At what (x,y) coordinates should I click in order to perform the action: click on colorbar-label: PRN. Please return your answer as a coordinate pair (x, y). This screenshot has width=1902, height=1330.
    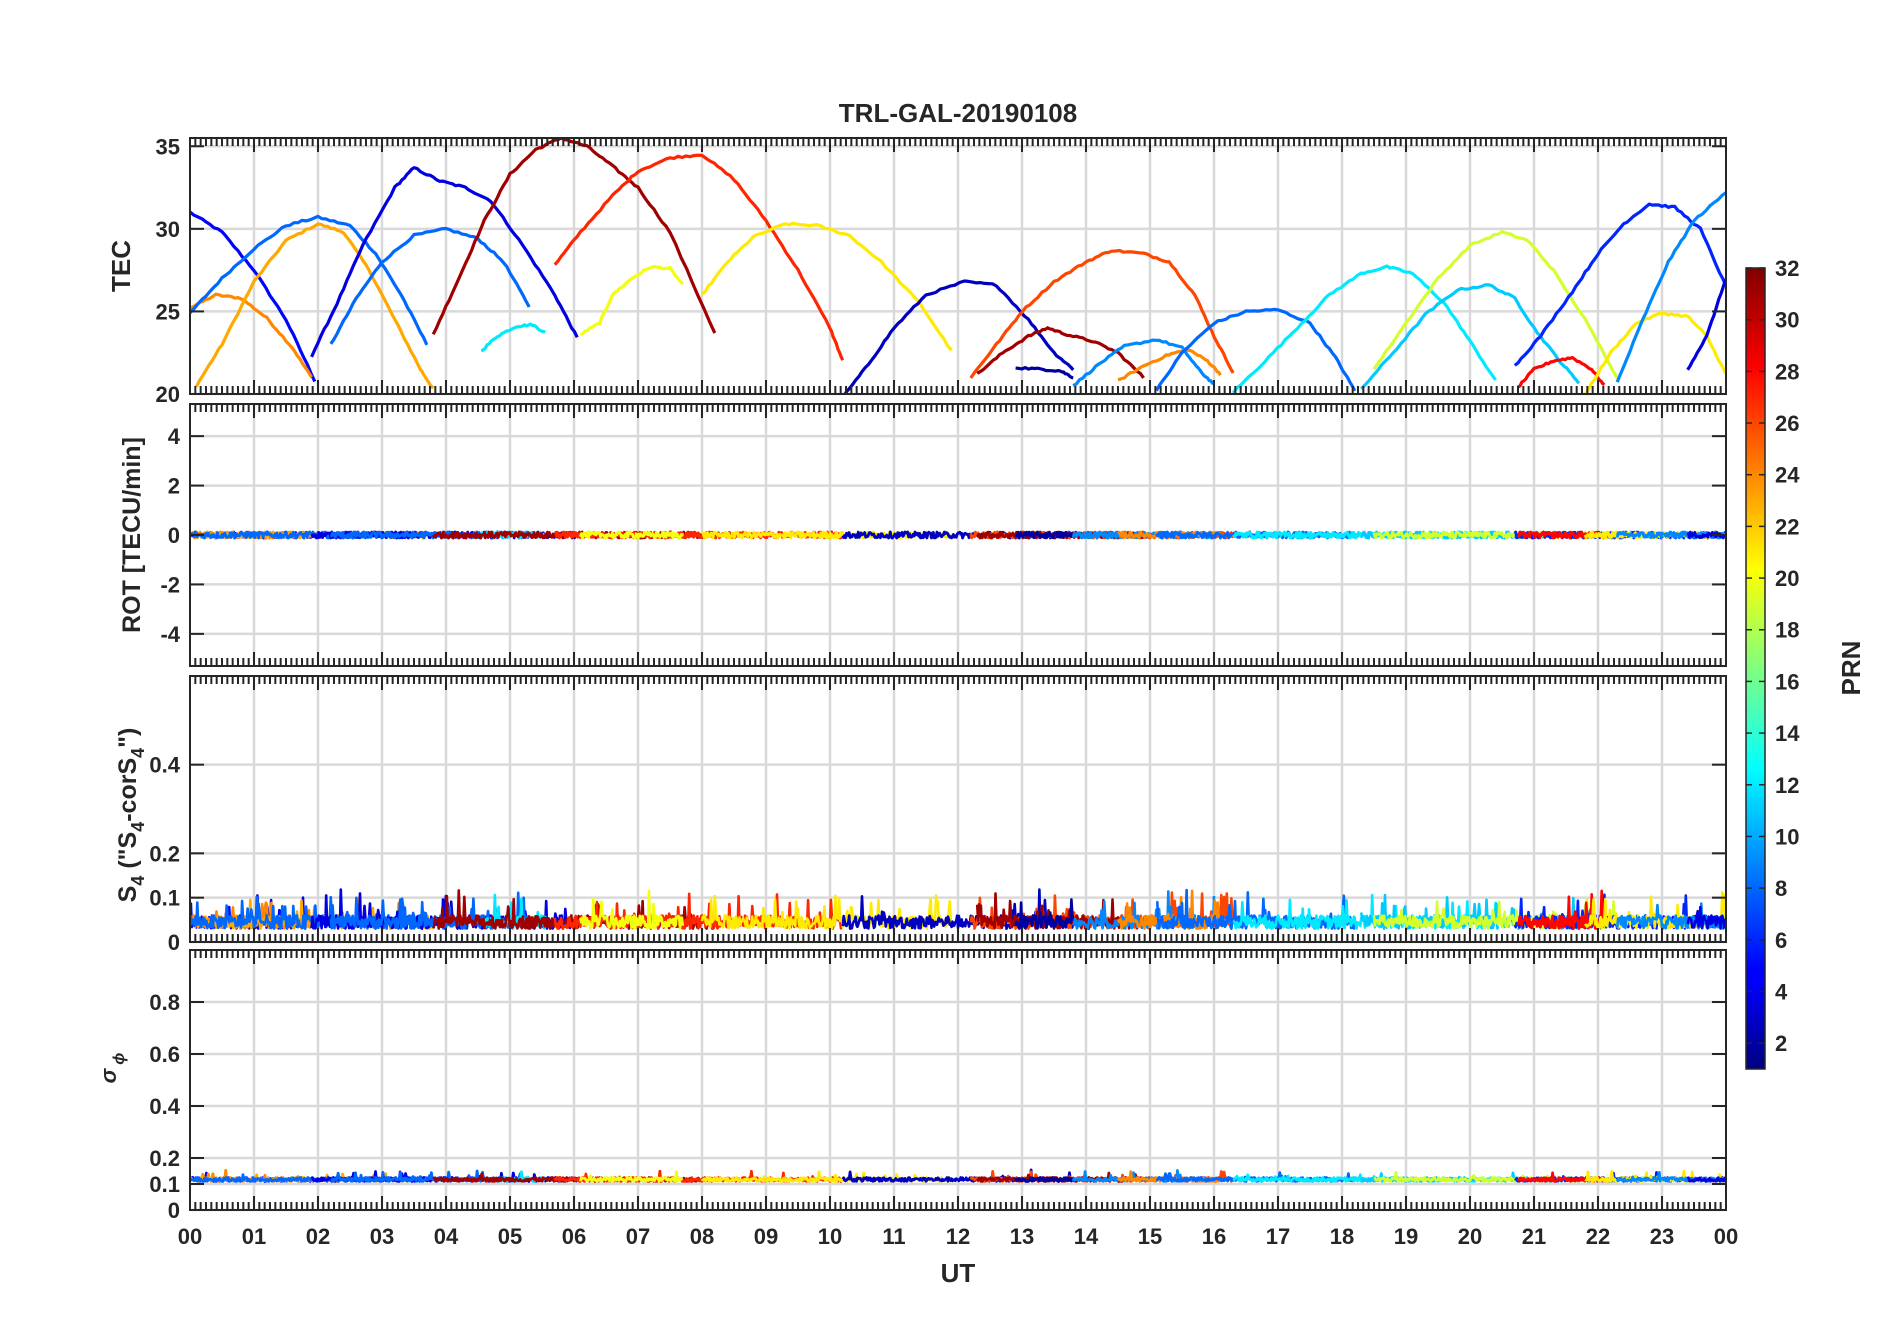
    Looking at the image, I should click on (1851, 668).